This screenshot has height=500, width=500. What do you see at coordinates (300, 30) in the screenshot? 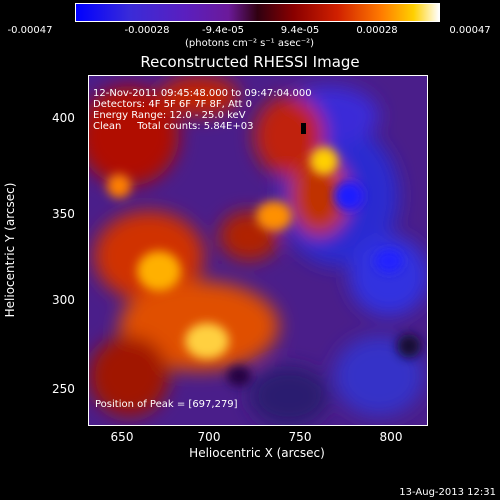
I see `colorbar-tick: 9.4e-05` at bounding box center [300, 30].